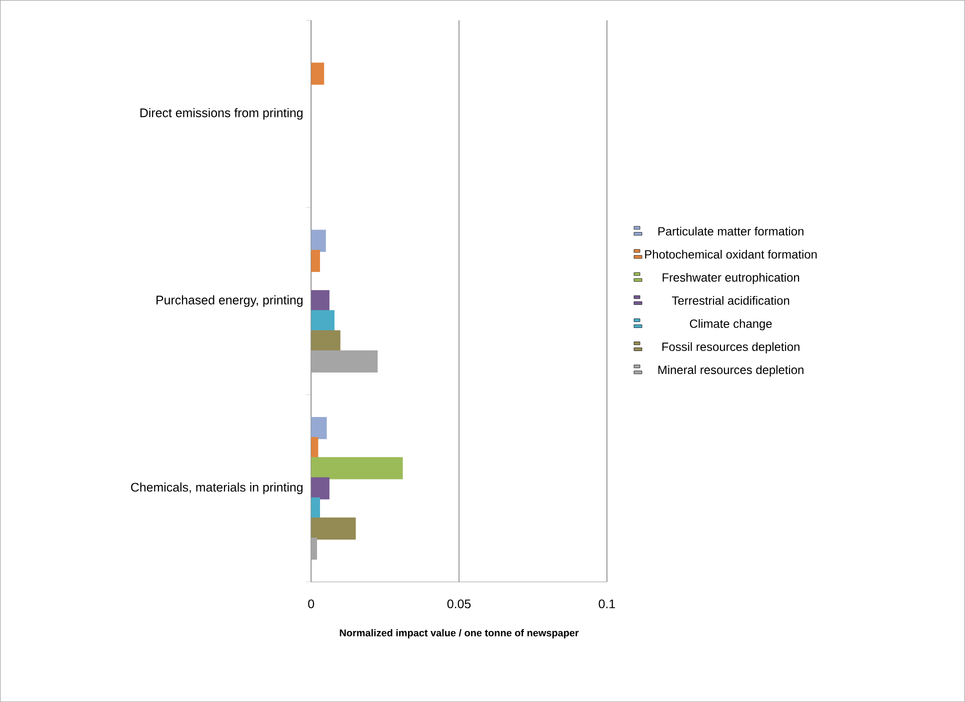 This screenshot has width=965, height=702. What do you see at coordinates (311, 603) in the screenshot?
I see `x-tick-label: 0` at bounding box center [311, 603].